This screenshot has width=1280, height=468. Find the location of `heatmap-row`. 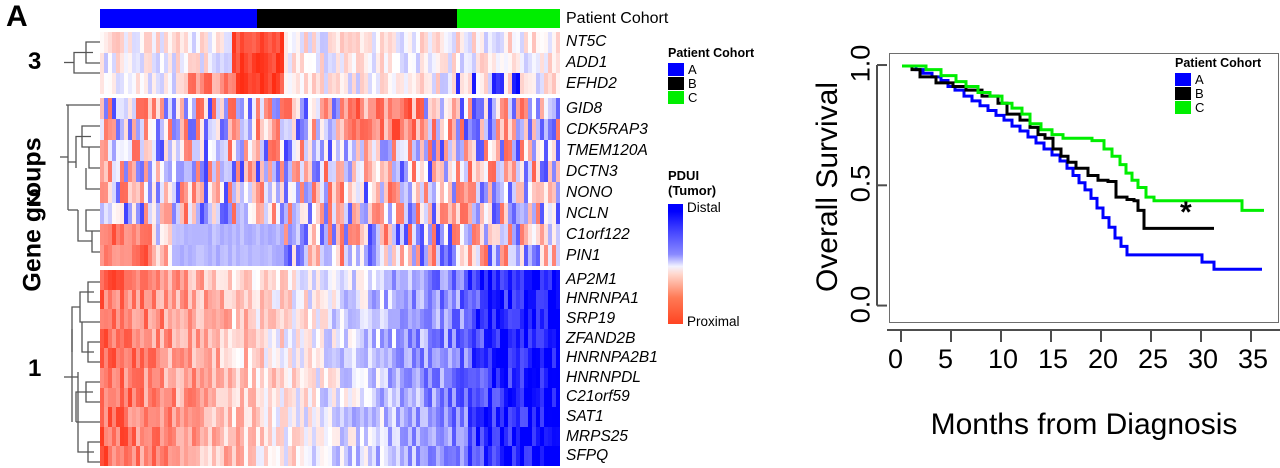

heatmap-row is located at coordinates (330, 129).